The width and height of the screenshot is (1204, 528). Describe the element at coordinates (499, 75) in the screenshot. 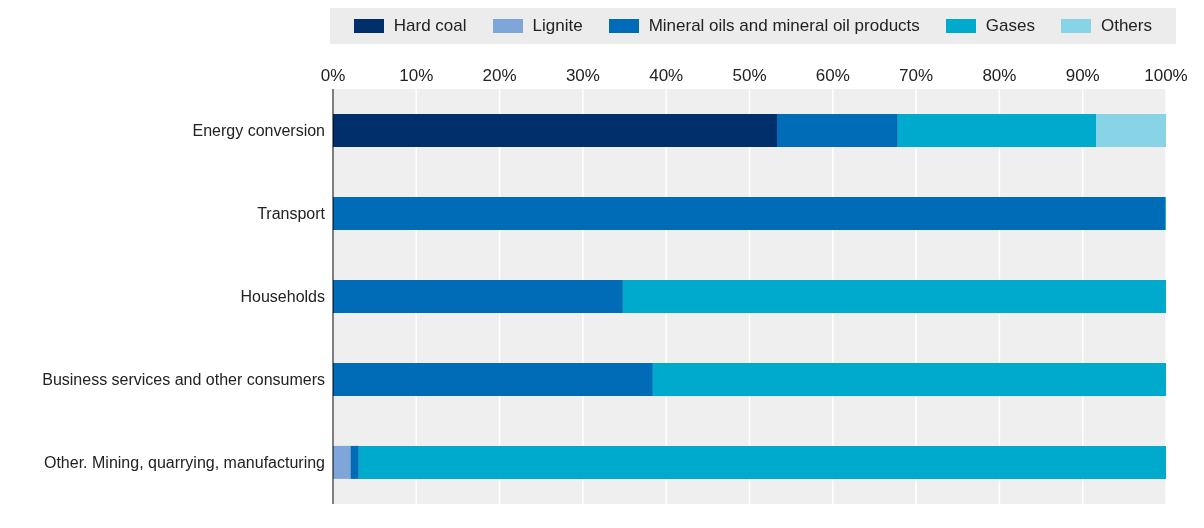

I see `x-tick-label: 20%` at that location.